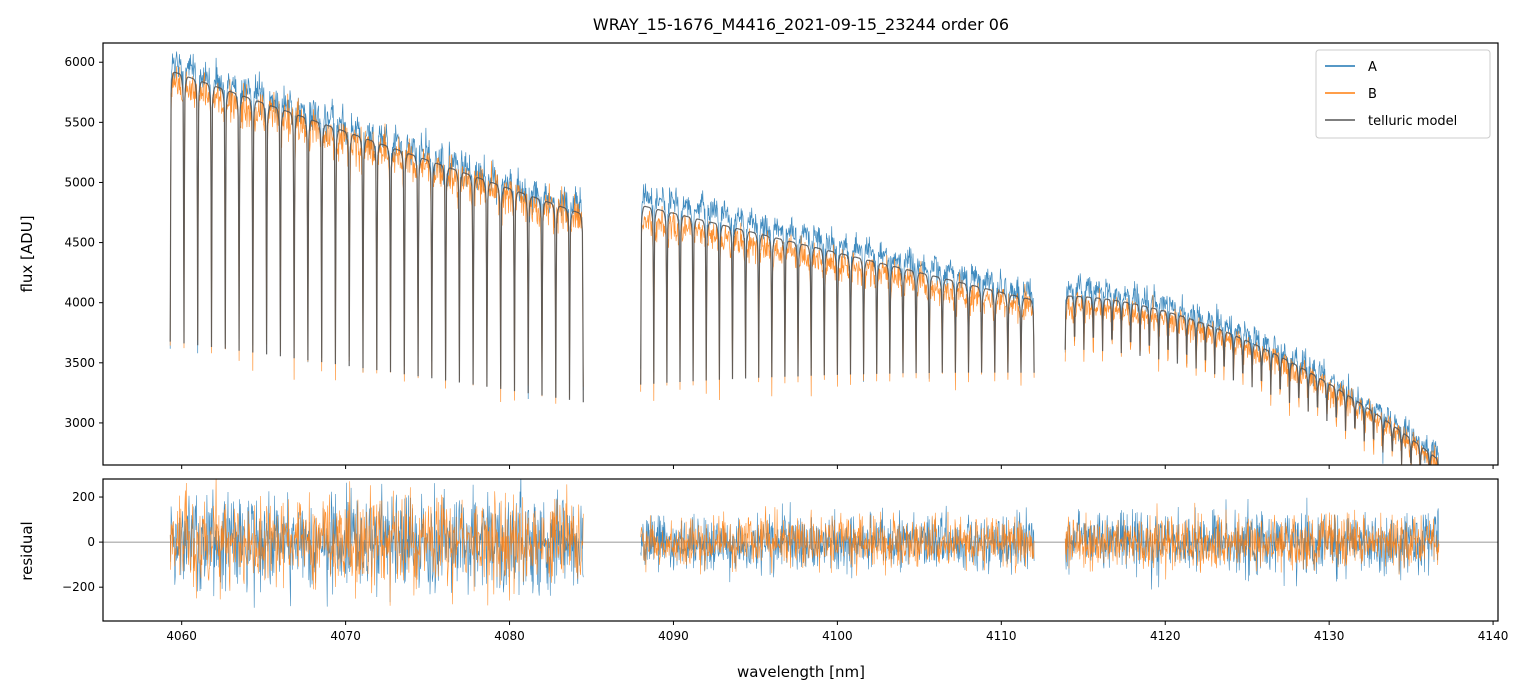 Image resolution: width=1523 pixels, height=696 pixels. I want to click on top-y-axis-label: flux [ADU], so click(27, 253).